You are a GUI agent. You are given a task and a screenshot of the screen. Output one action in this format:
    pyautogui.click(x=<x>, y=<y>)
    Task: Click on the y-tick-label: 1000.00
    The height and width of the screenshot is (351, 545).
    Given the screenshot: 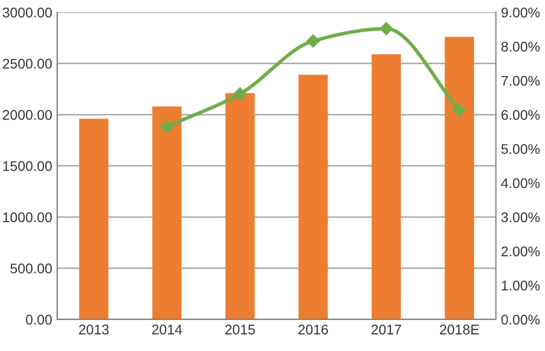 What is the action you would take?
    pyautogui.click(x=27, y=217)
    